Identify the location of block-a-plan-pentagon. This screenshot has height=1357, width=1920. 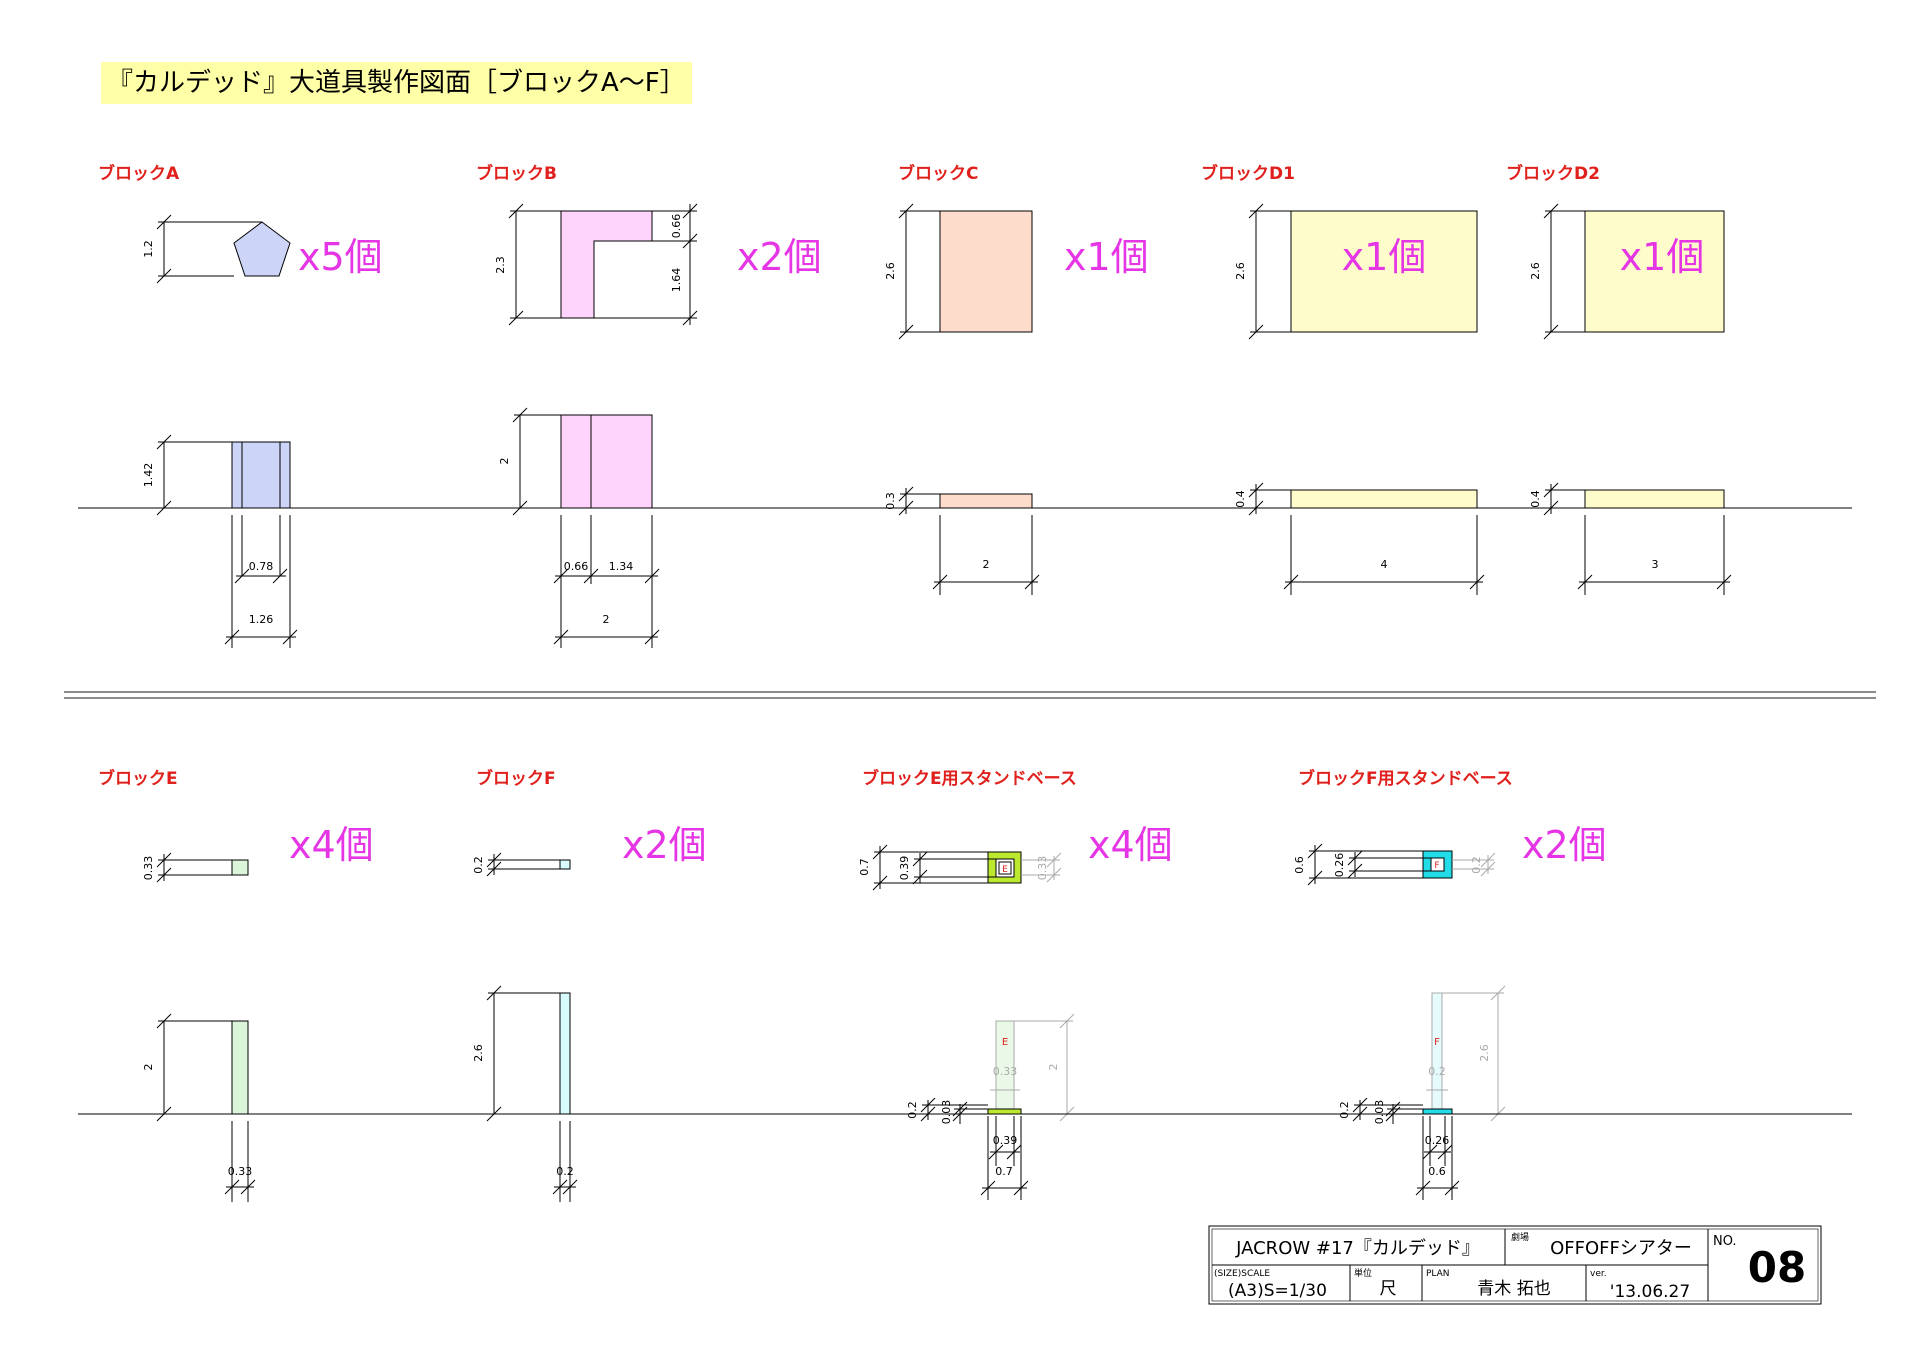
(262, 249).